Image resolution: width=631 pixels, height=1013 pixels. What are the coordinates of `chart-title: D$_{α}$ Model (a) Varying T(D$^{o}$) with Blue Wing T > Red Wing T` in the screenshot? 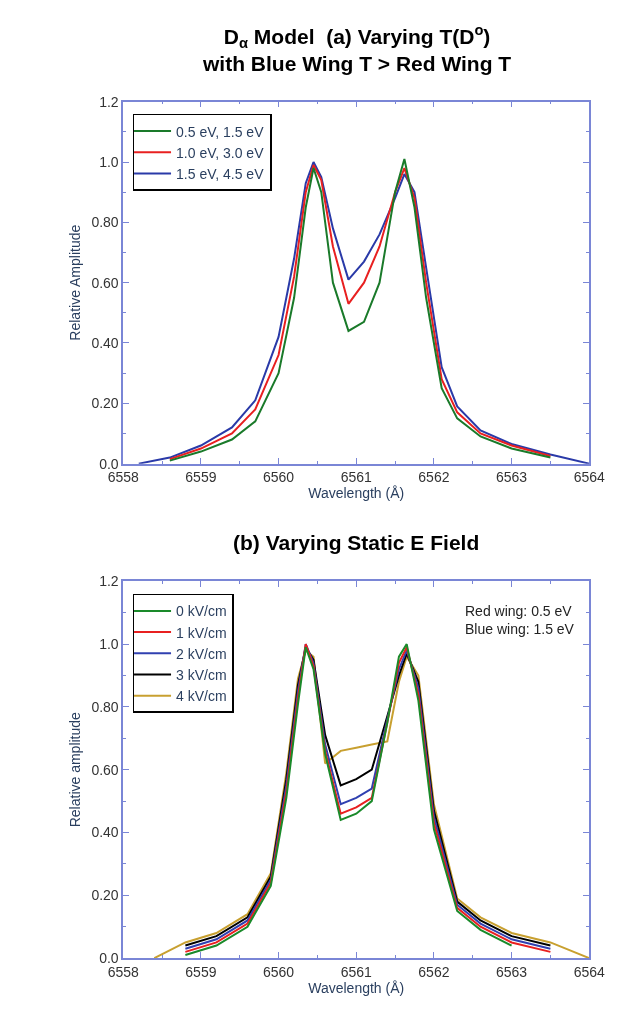 It's located at (357, 49).